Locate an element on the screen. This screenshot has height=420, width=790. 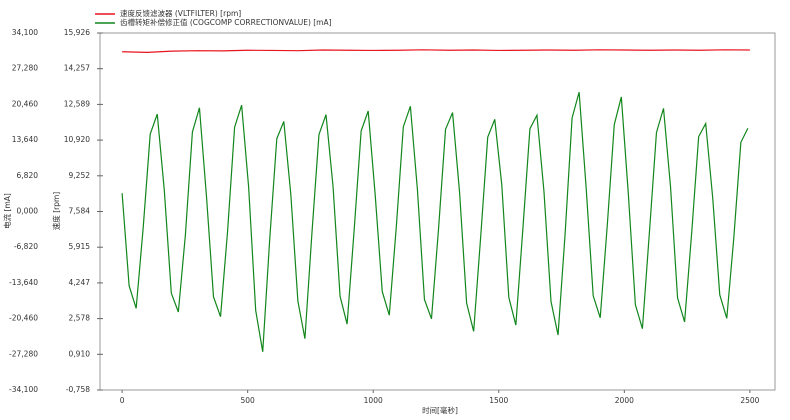
y-tick-label: 34,100 is located at coordinates (25, 32).